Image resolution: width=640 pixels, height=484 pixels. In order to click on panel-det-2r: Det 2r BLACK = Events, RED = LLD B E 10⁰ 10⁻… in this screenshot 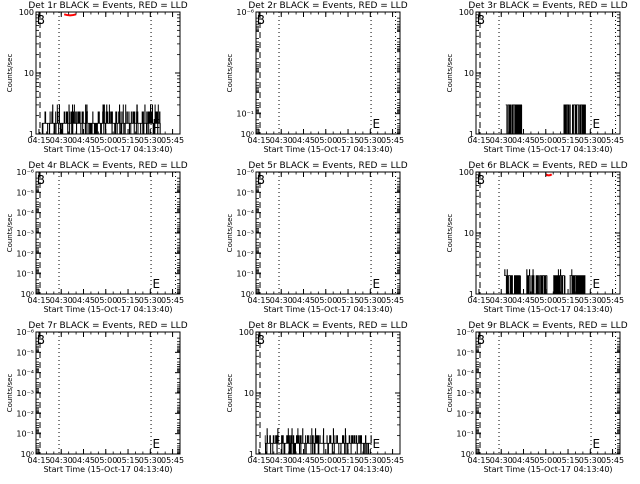, I will do `click(317, 77)`.